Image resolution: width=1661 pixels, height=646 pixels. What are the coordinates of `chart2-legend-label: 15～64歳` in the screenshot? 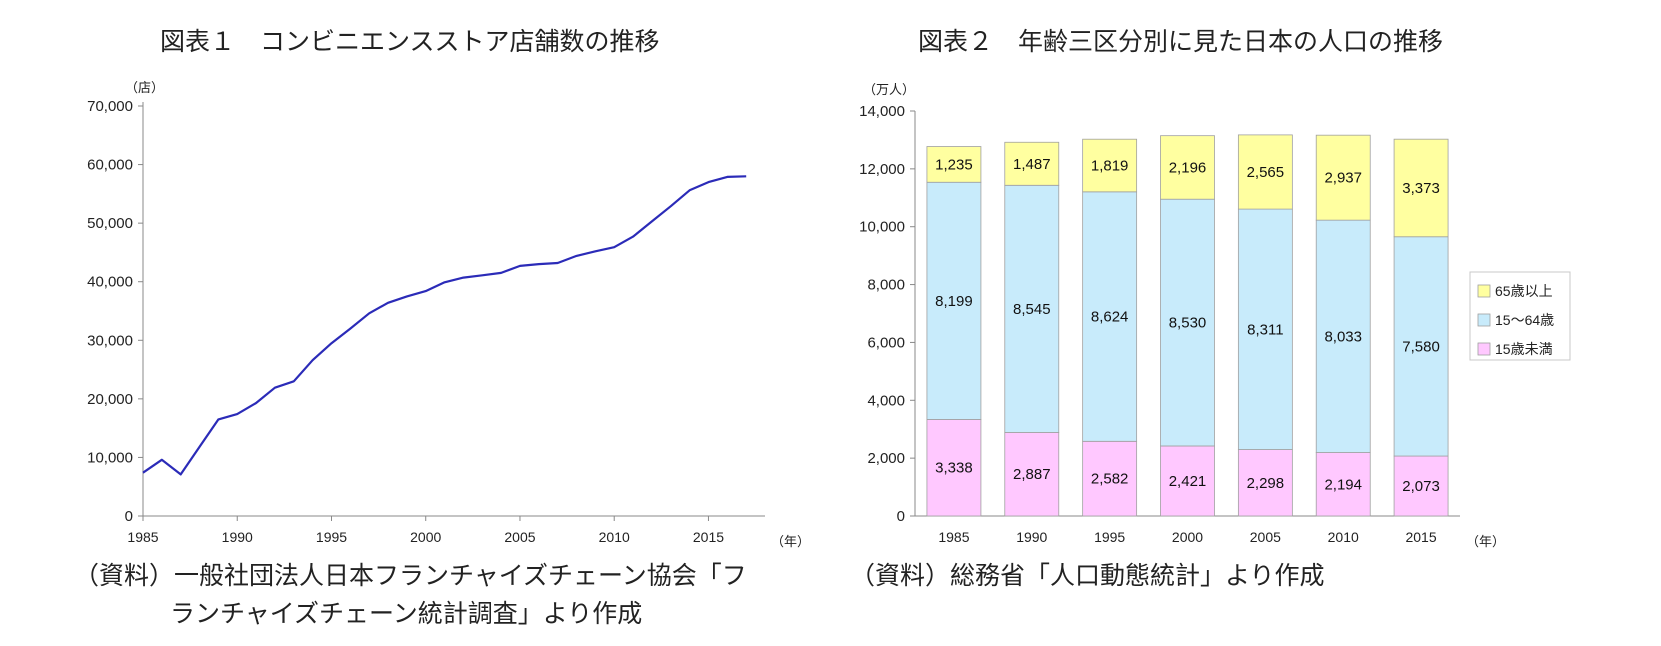 It's located at (1524, 320).